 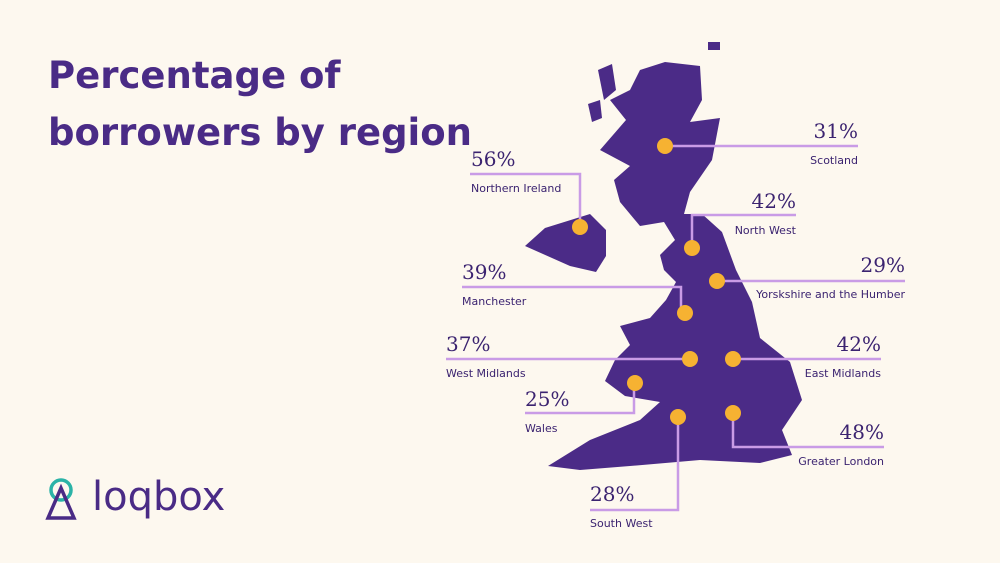 What do you see at coordinates (883, 265) in the screenshot?
I see `region-percent: 29%` at bounding box center [883, 265].